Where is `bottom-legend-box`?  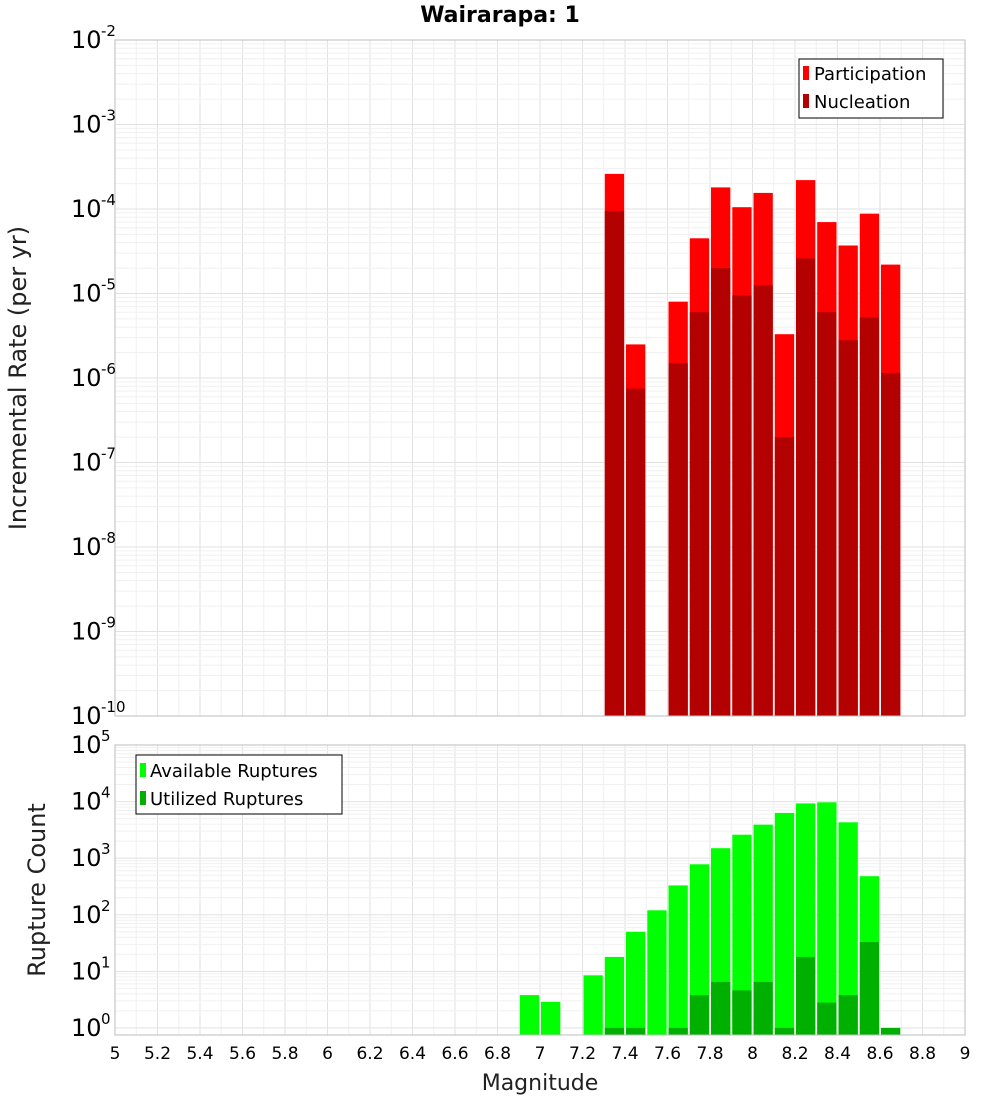
bottom-legend-box is located at coordinates (239, 784).